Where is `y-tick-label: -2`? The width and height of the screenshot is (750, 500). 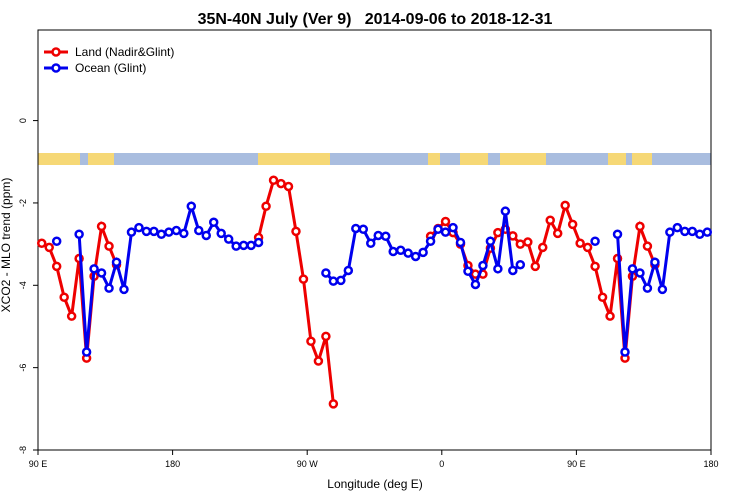
y-tick-label: -2 is located at coordinates (23, 203).